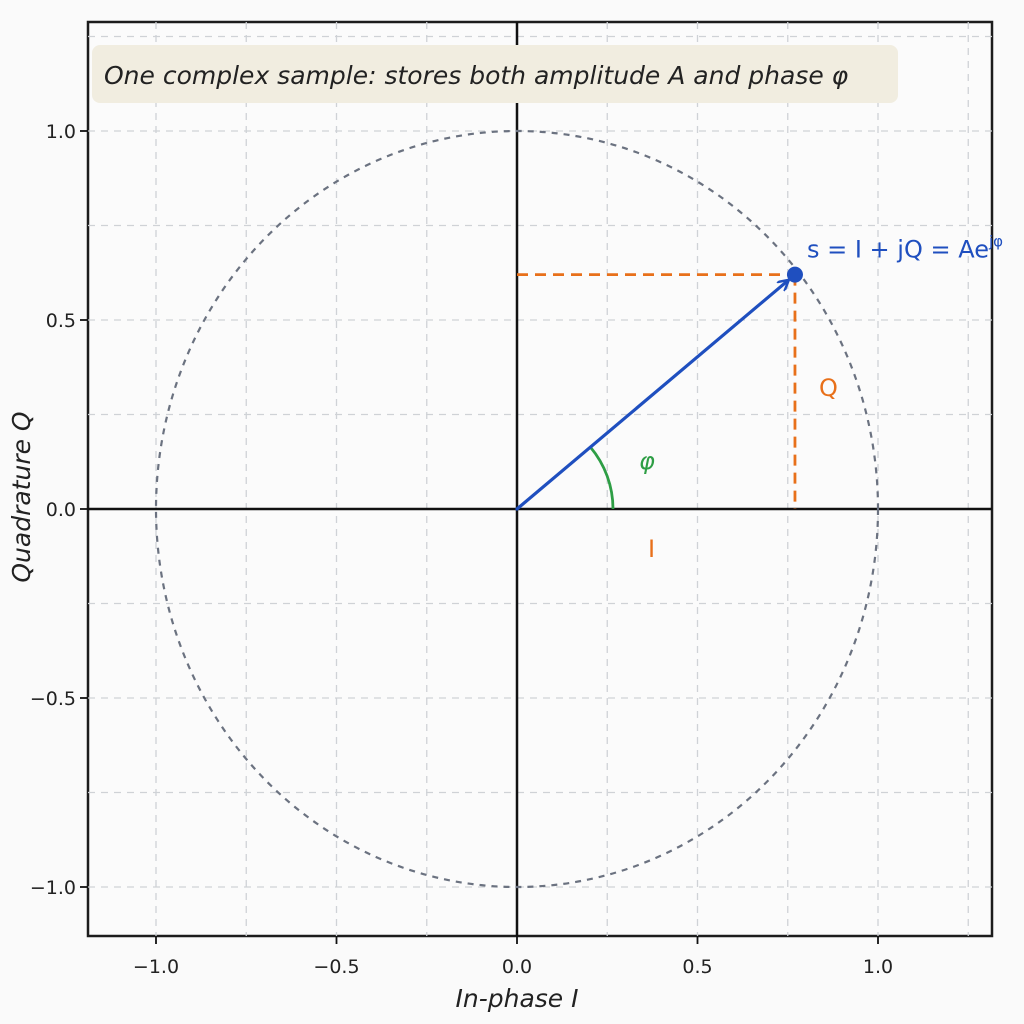  I want to click on y-tick-label: −1.0, so click(53, 888).